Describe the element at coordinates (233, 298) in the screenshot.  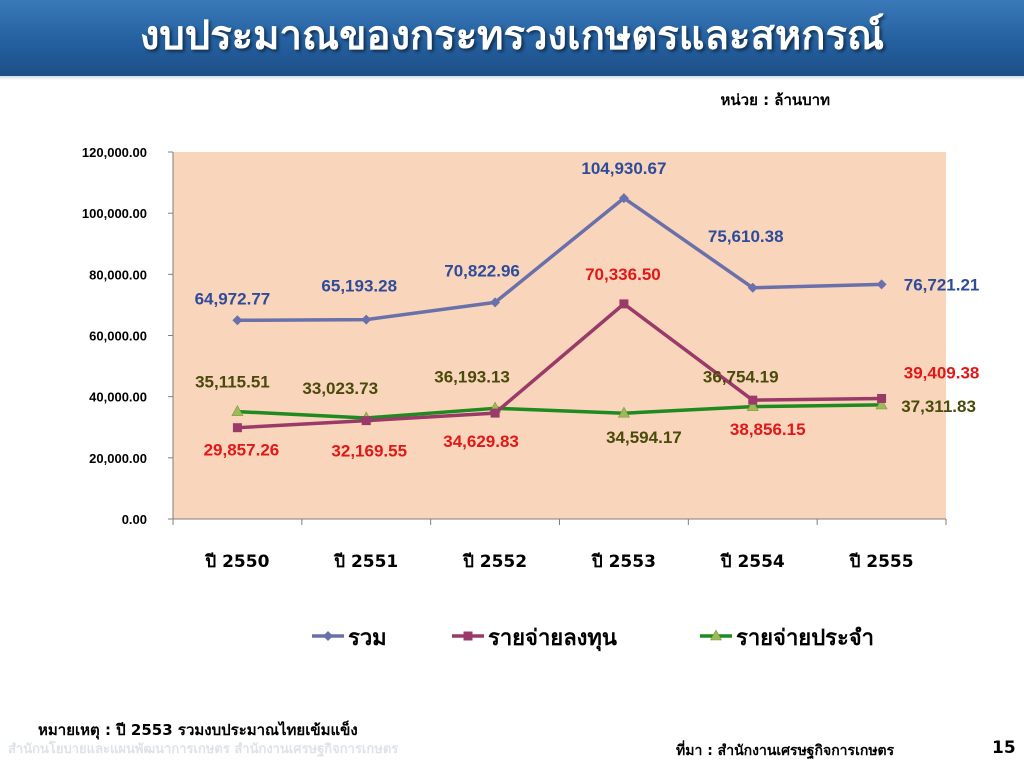
I see `data-label: 64,972.77` at that location.